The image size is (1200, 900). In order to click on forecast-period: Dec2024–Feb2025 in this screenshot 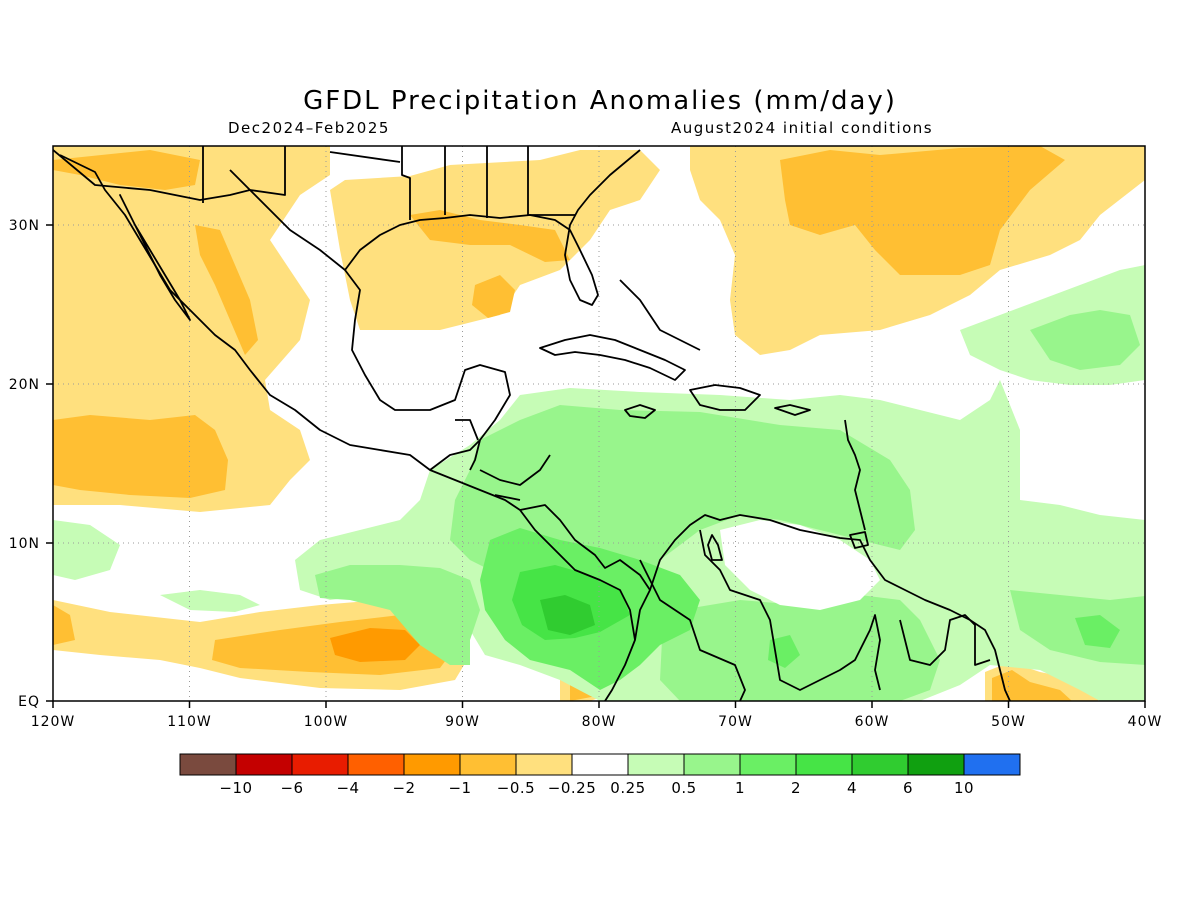, I will do `click(309, 128)`.